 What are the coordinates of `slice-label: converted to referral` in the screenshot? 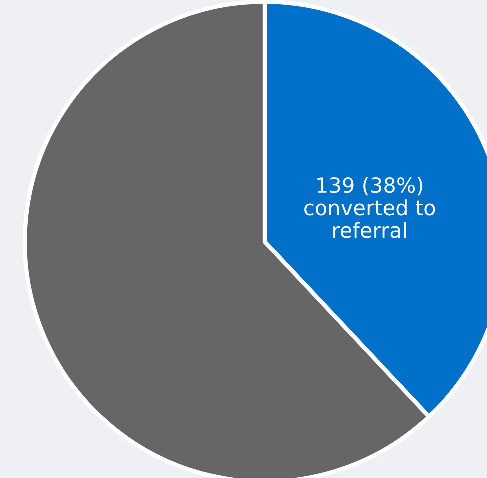 It's located at (370, 219).